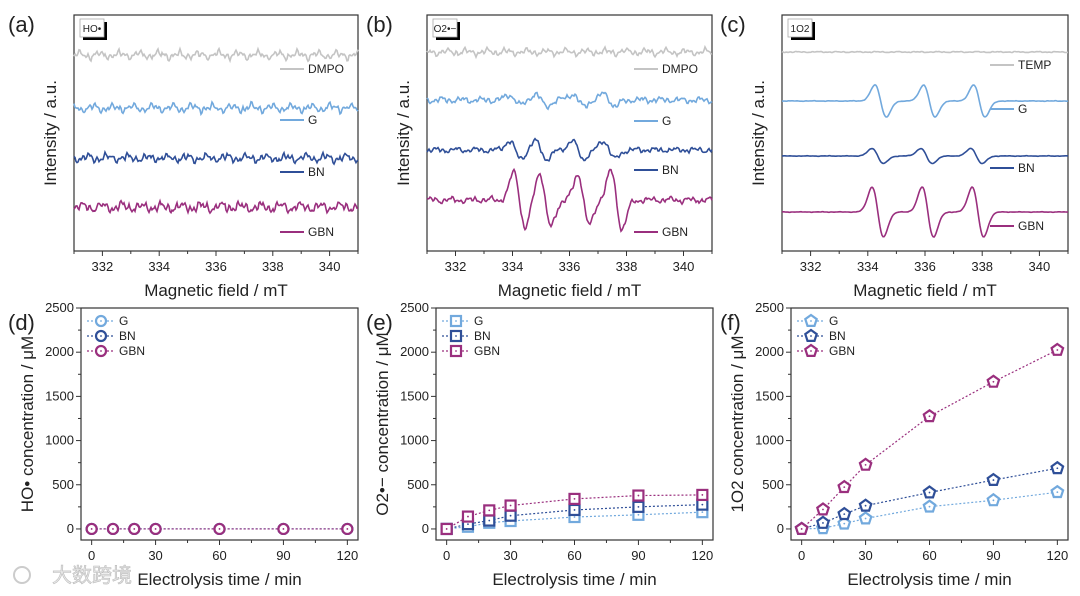 The width and height of the screenshot is (1080, 596). Describe the element at coordinates (1034, 65) in the screenshot. I see `legend-label-temp: TEMP` at that location.